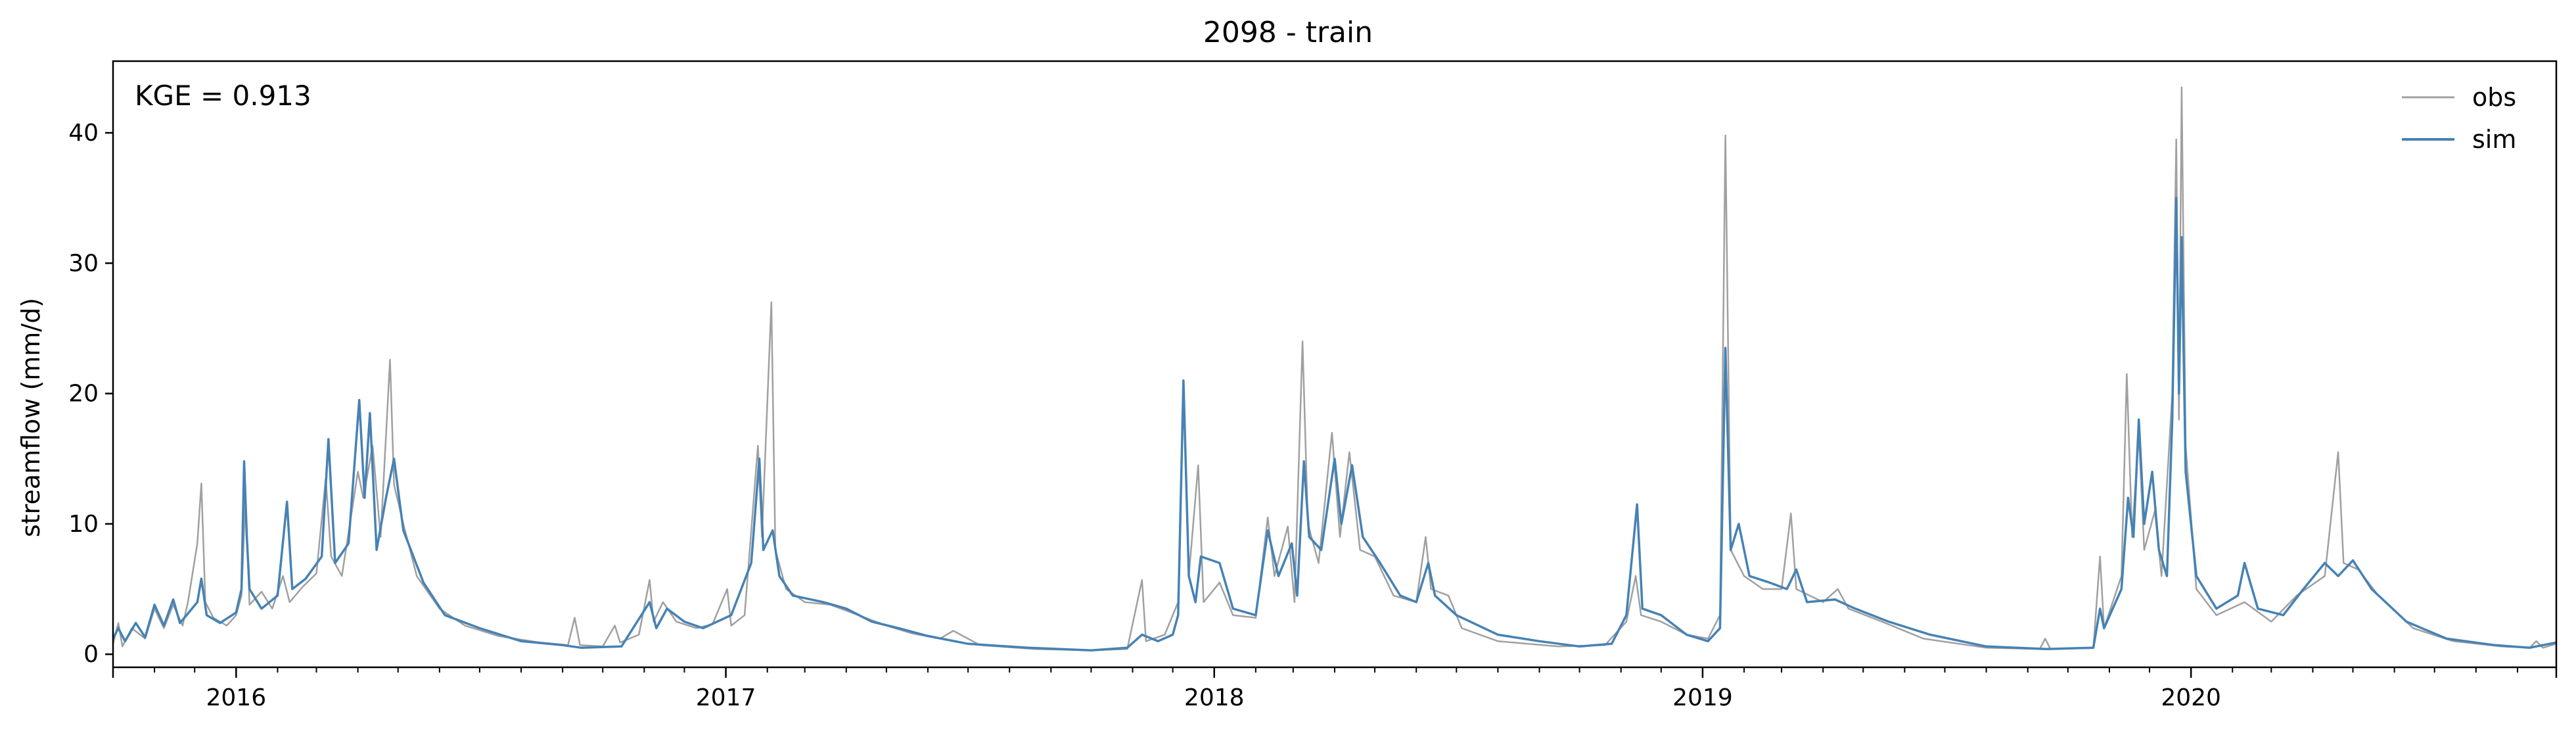  I want to click on y-tick-label: 10, so click(83, 524).